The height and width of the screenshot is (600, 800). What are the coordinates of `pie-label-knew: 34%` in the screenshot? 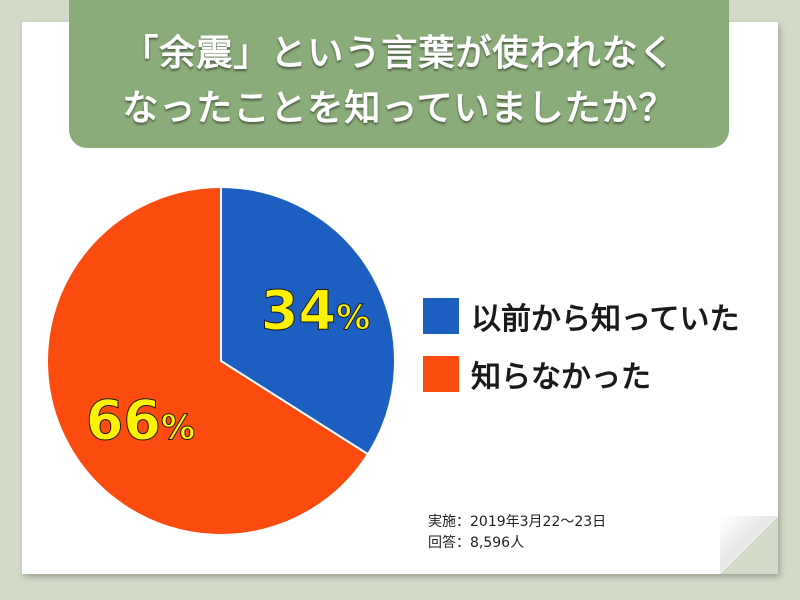 It's located at (315, 310).